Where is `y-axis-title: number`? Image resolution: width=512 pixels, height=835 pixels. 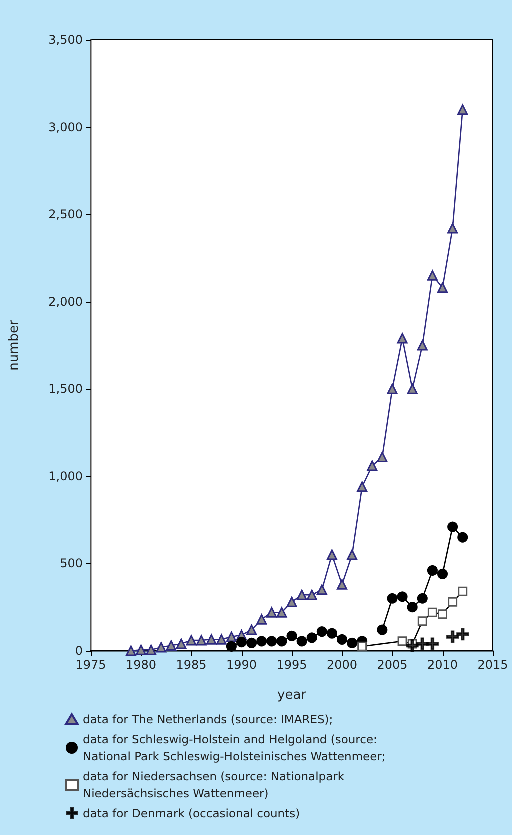
y-axis-title: number is located at coordinates (14, 345).